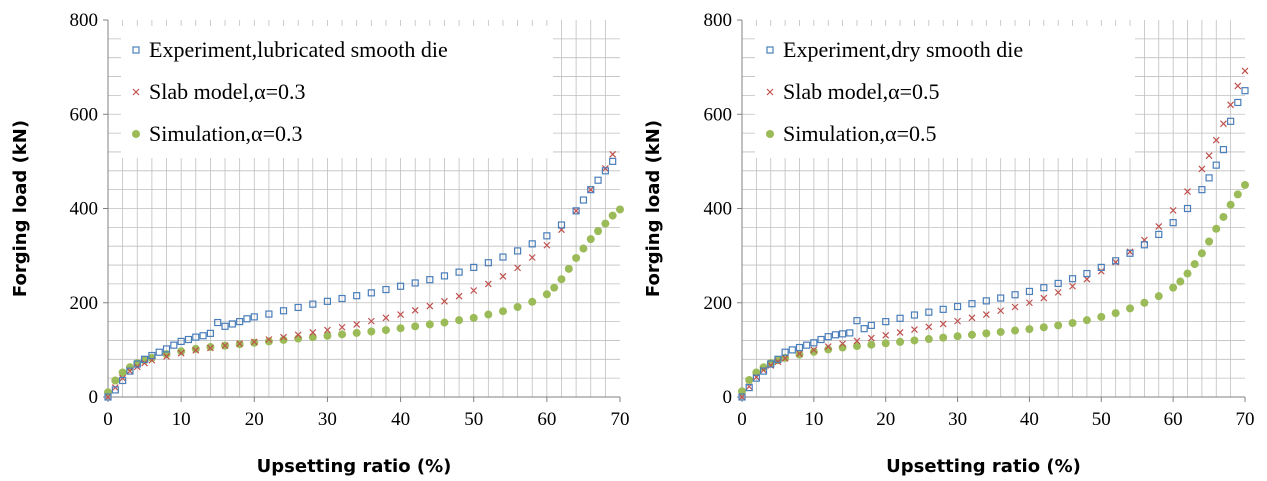  What do you see at coordinates (957, 419) in the screenshot?
I see `x-tick-label: 30` at bounding box center [957, 419].